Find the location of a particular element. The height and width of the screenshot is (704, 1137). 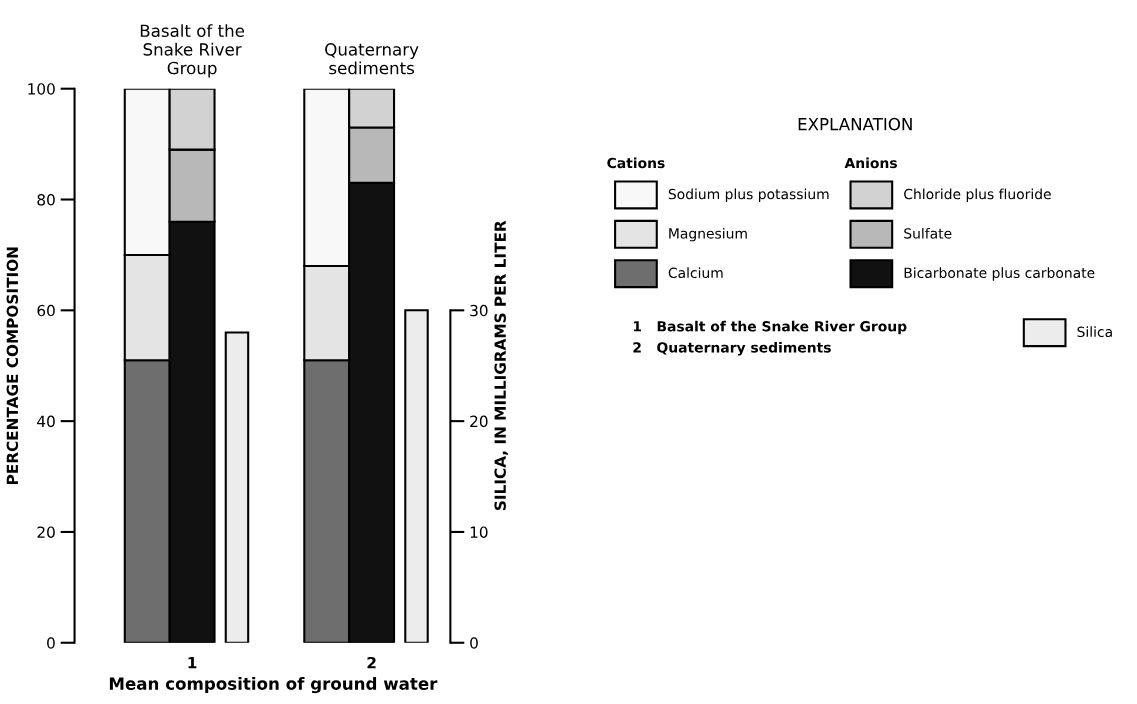

text: Cations is located at coordinates (636, 163).